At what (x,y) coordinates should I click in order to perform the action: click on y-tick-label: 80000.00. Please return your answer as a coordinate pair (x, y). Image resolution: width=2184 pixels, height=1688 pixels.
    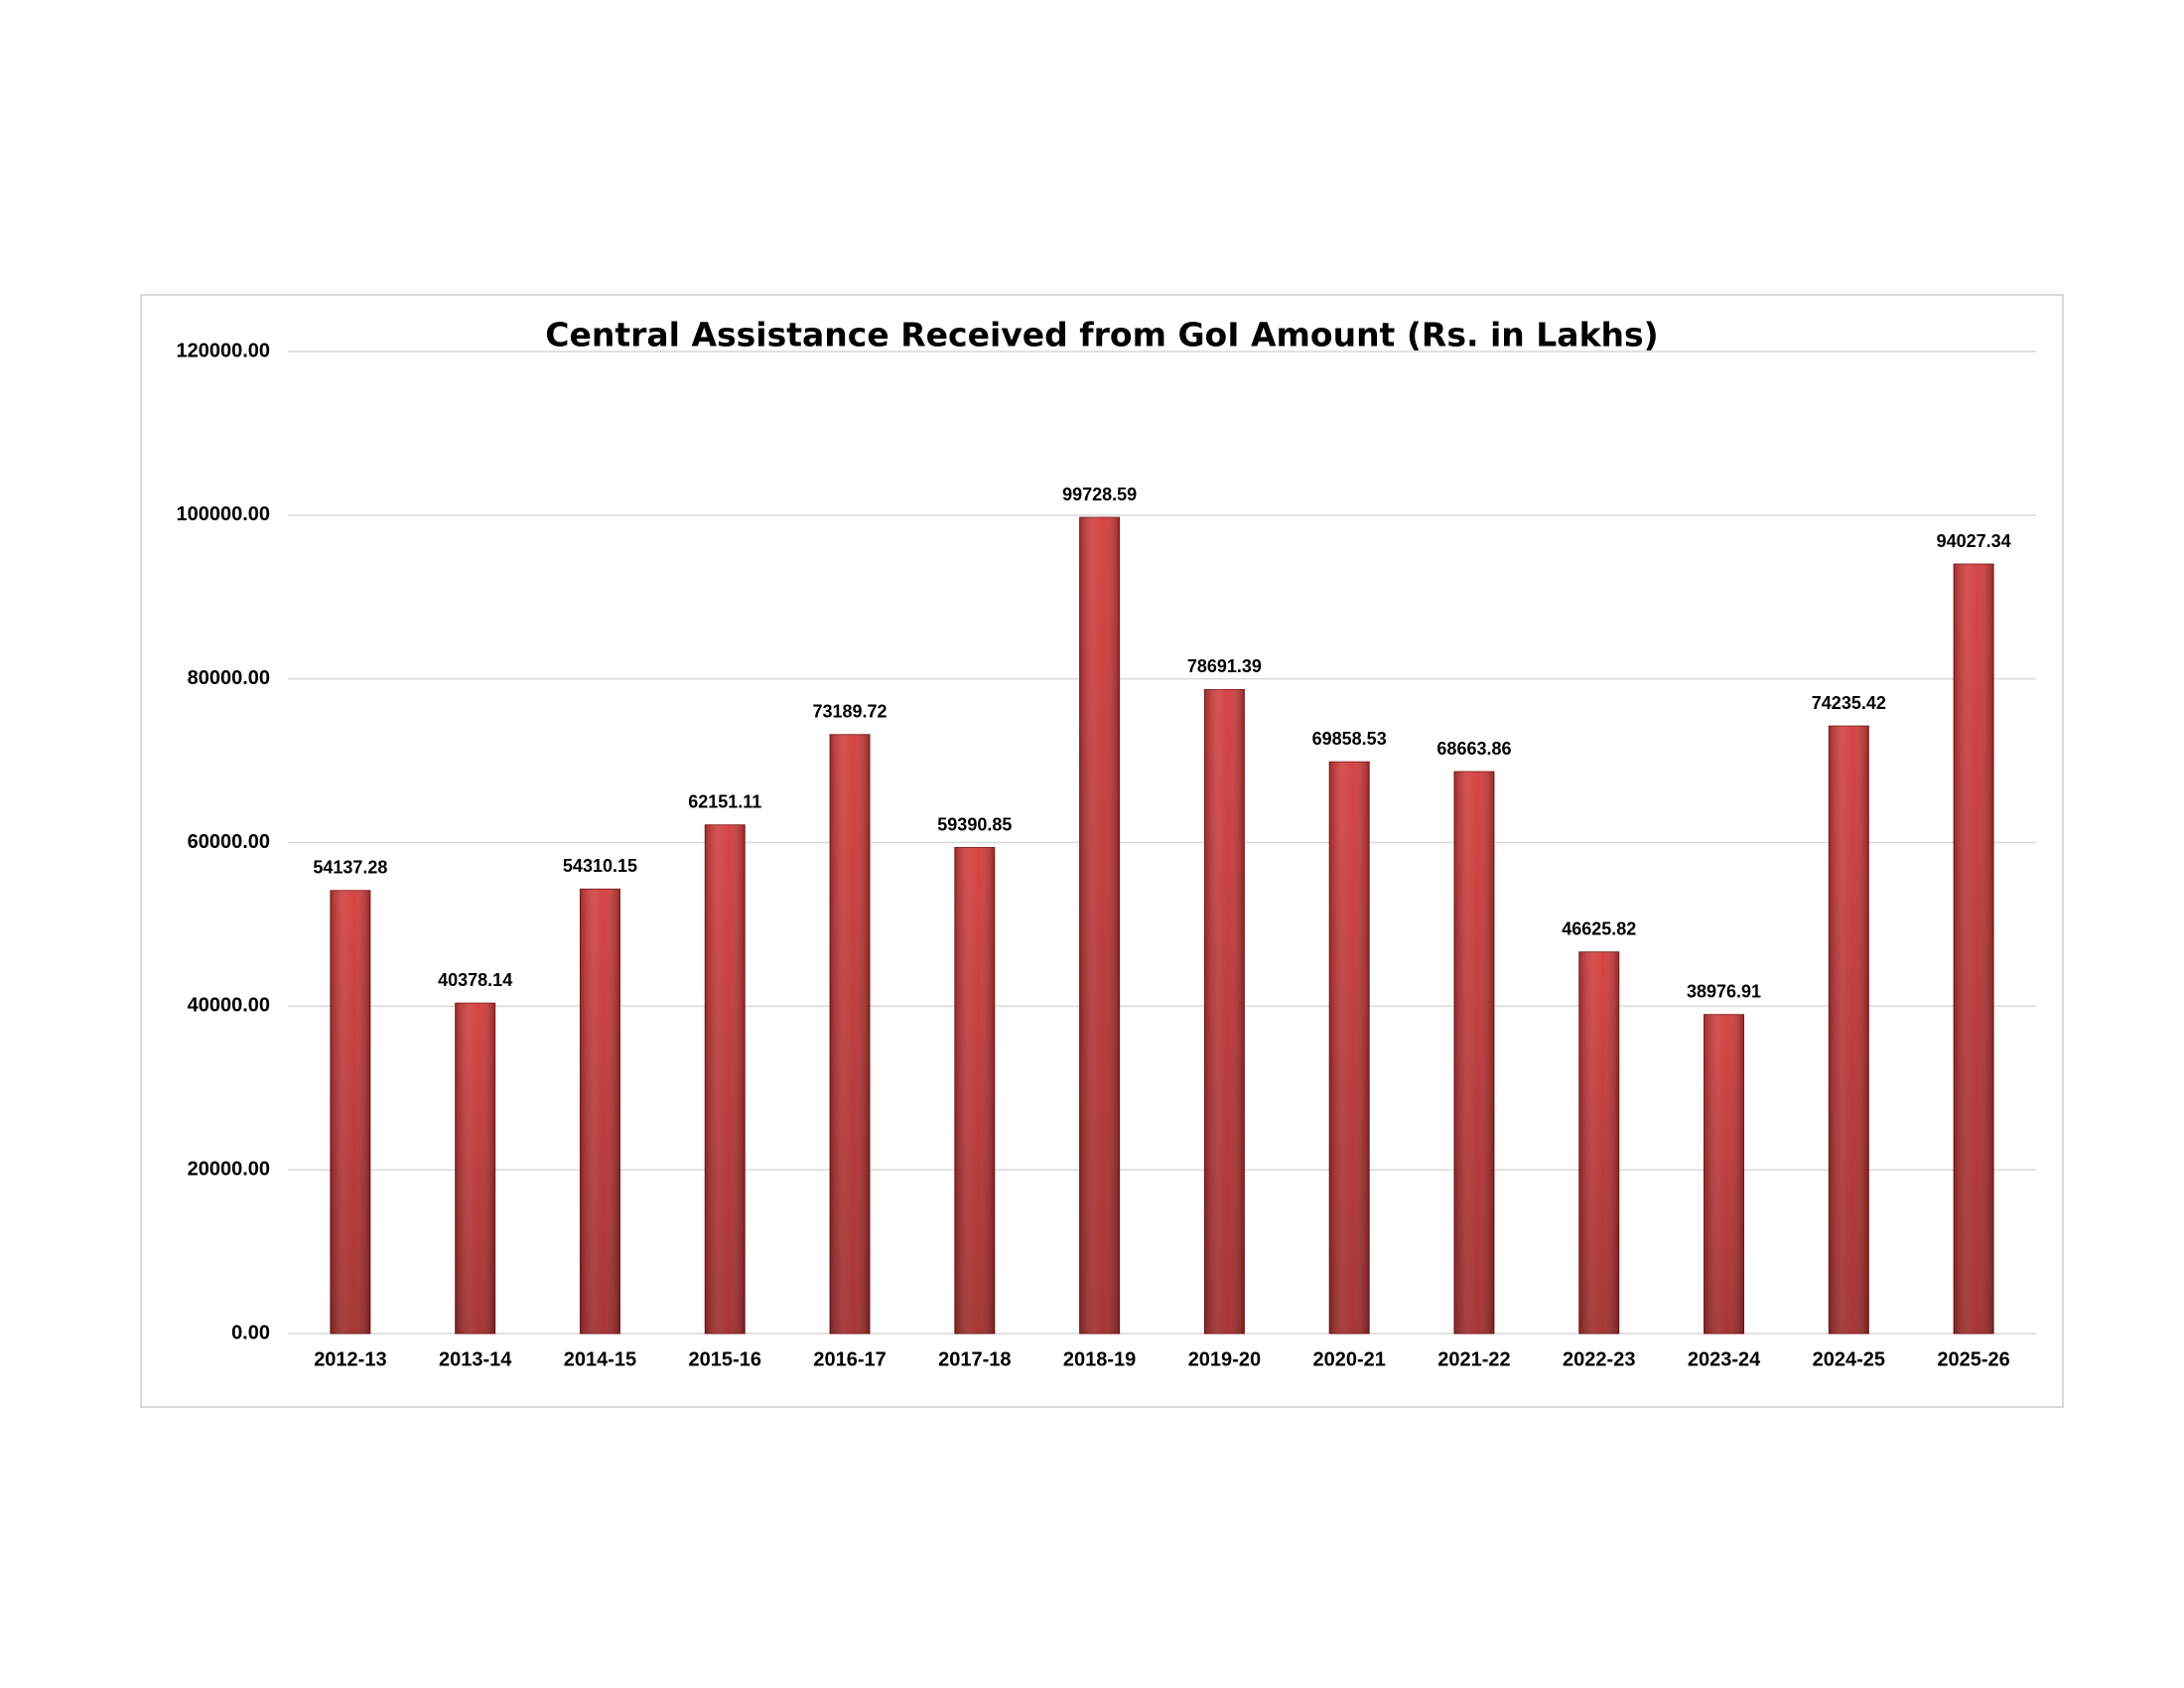
    Looking at the image, I should click on (229, 678).